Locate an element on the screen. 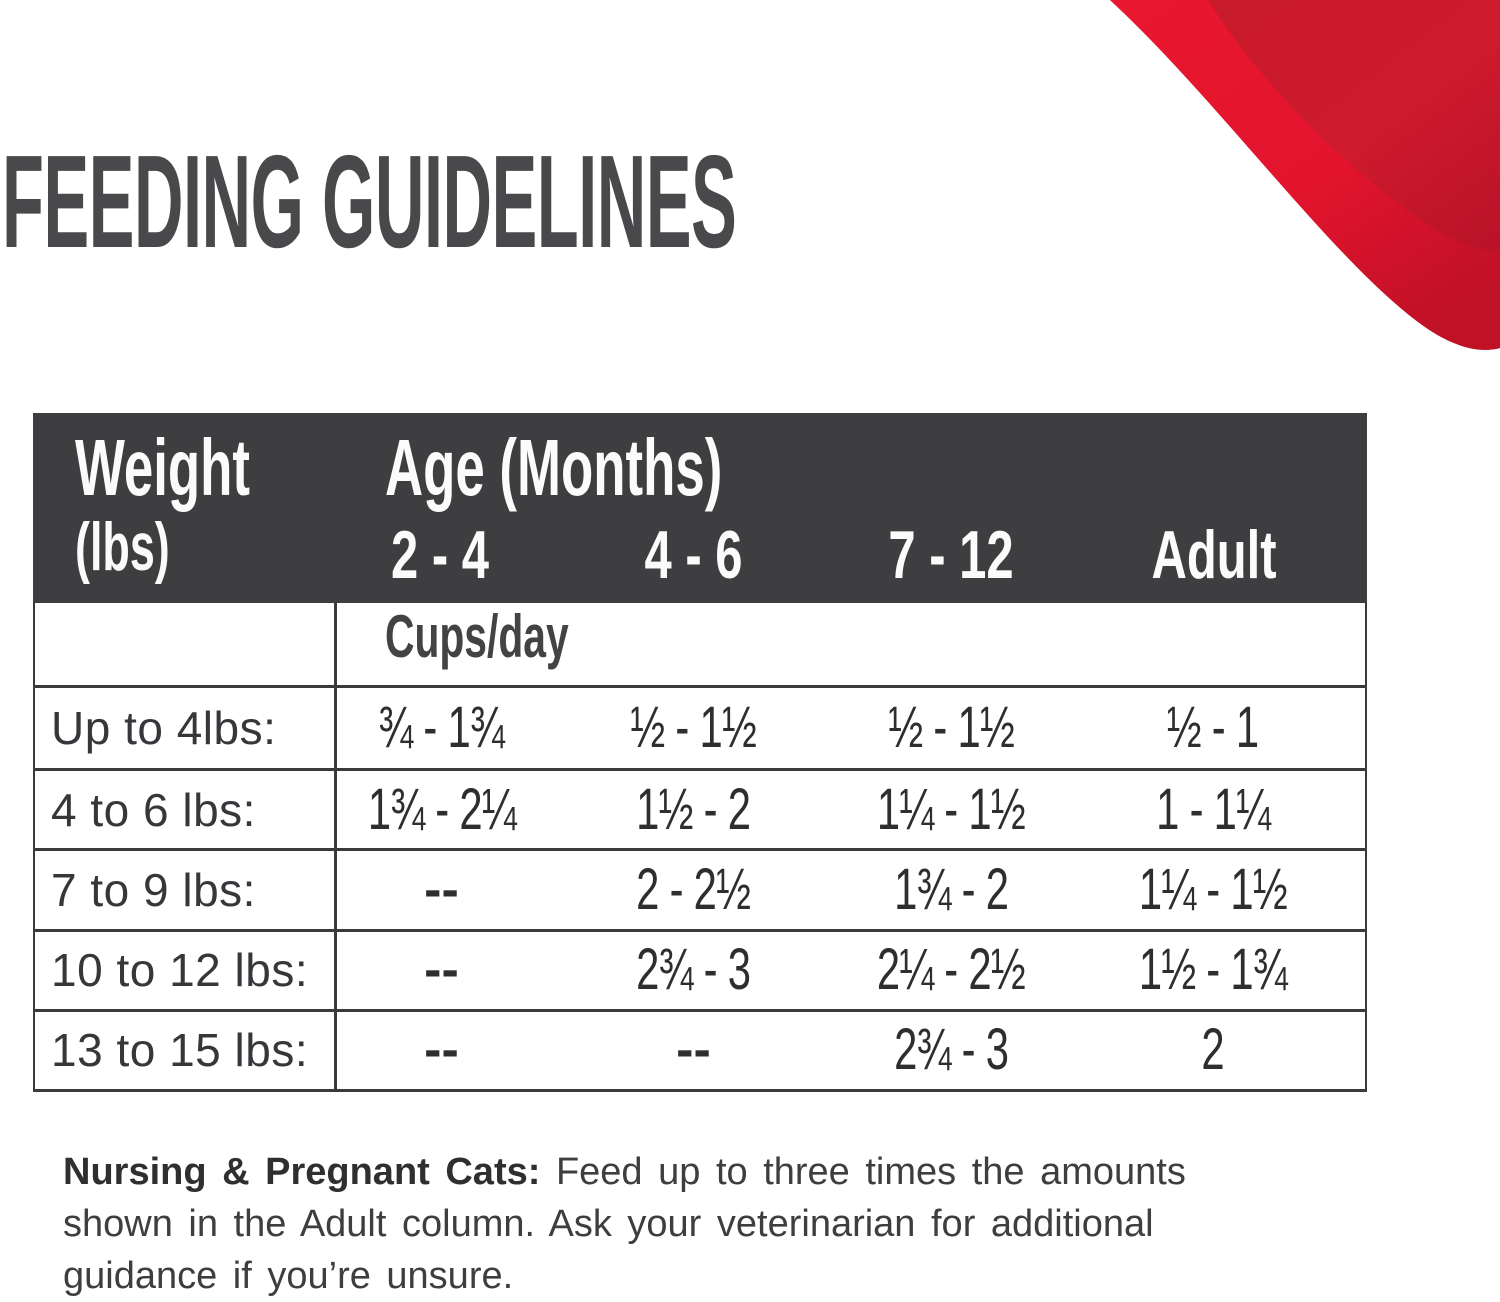 The image size is (1500, 1302). weight-range-label: 13 to 15 lbs: is located at coordinates (180, 1050).